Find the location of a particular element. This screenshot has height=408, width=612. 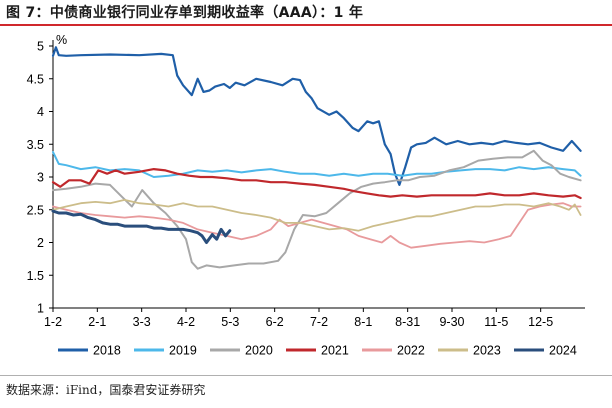

x-tick-label: 5-3 is located at coordinates (230, 322).